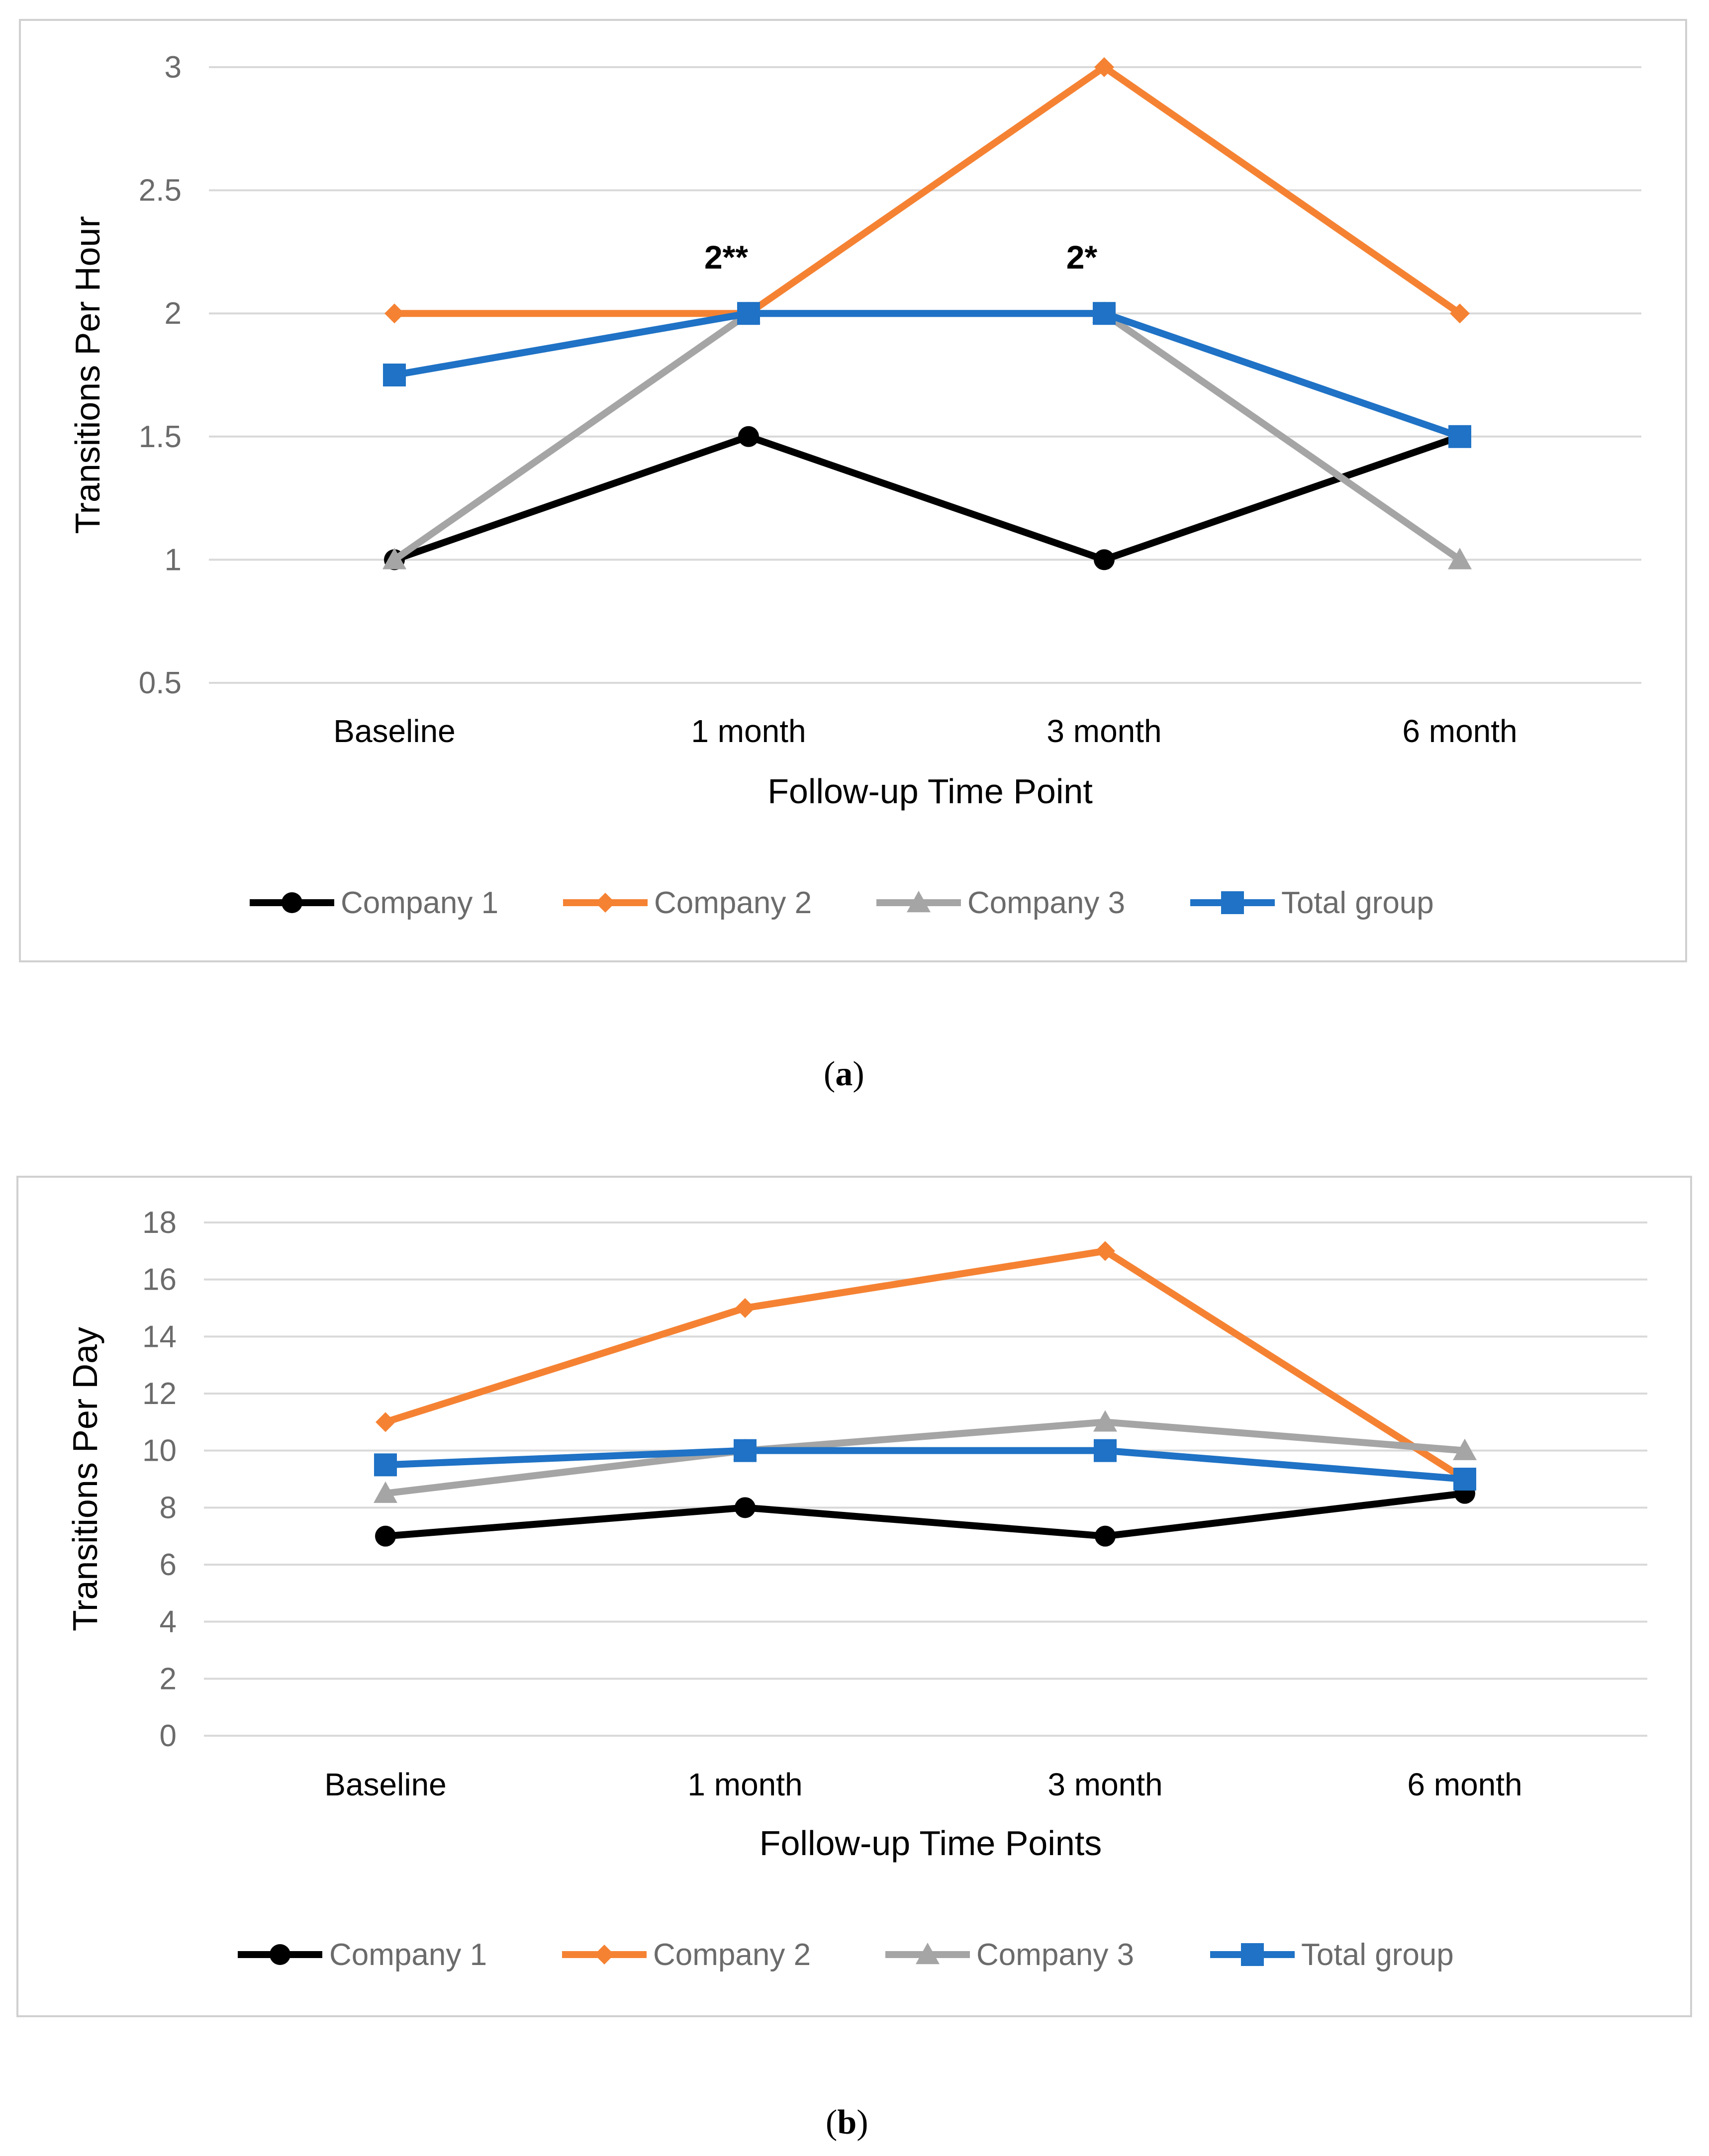  What do you see at coordinates (745, 1308) in the screenshot?
I see `data-point-company-2-1-month` at bounding box center [745, 1308].